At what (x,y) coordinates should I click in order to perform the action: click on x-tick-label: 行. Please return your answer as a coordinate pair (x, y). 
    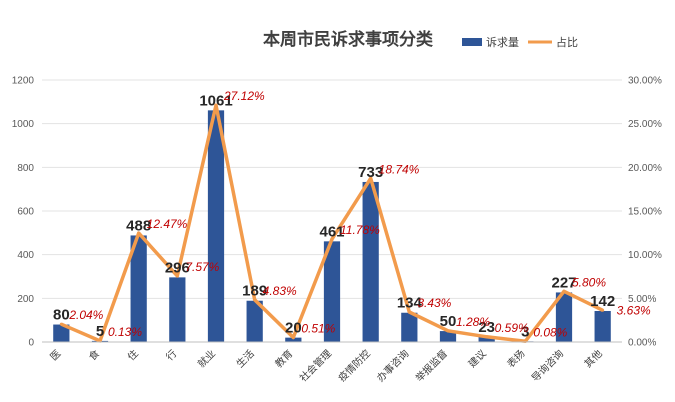
    Looking at the image, I should click on (171, 355).